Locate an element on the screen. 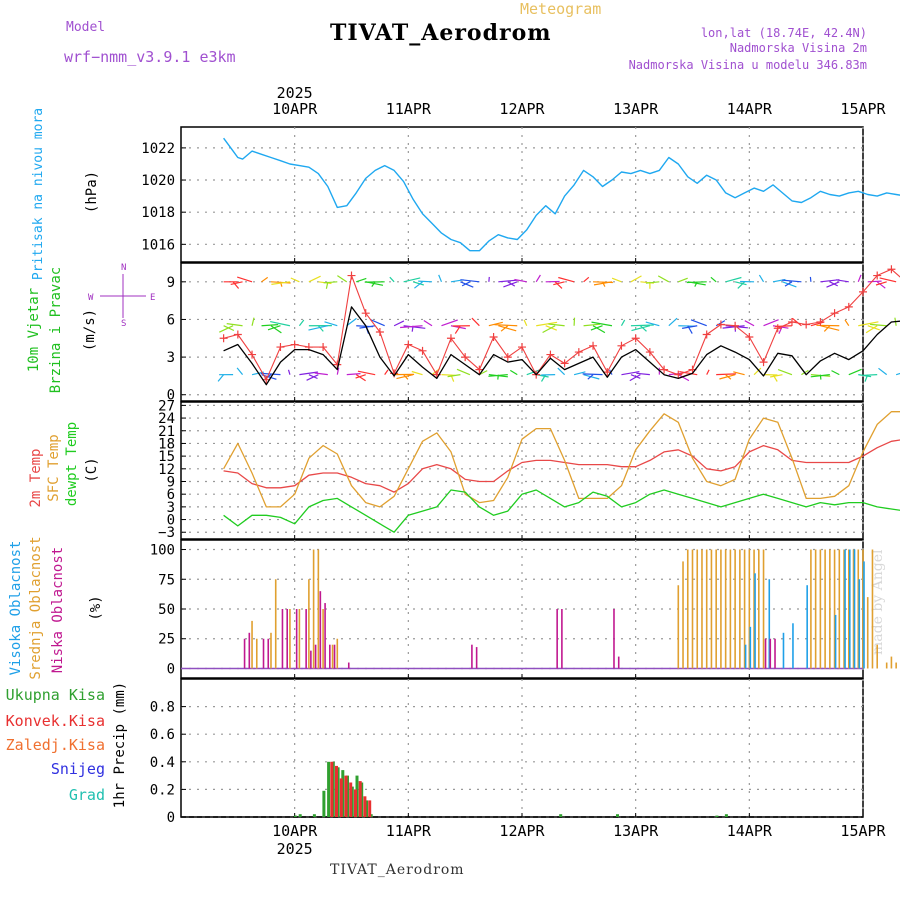 The height and width of the screenshot is (900, 900). wind-title-1: 10m Vjetar is located at coordinates (34, 330).